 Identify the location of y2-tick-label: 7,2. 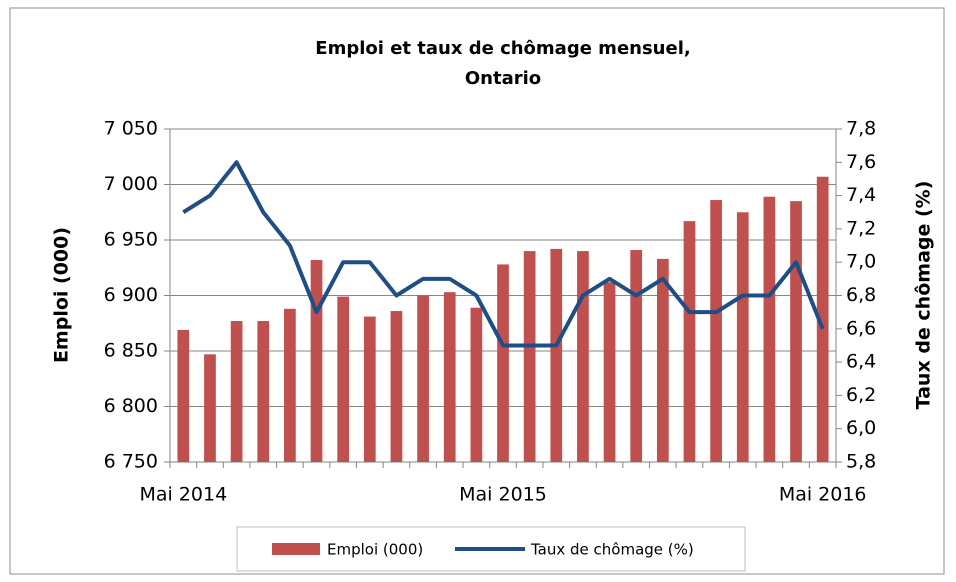
(861, 228).